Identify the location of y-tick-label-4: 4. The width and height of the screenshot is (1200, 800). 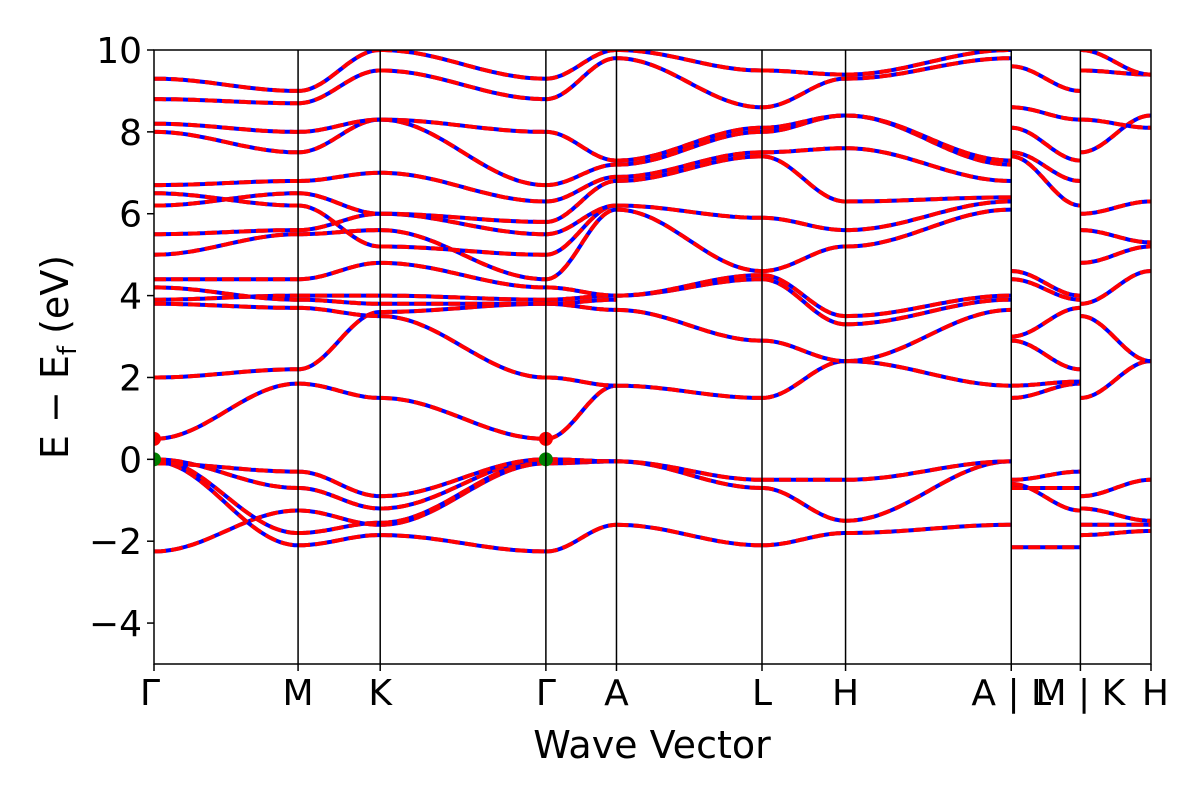
(130, 297).